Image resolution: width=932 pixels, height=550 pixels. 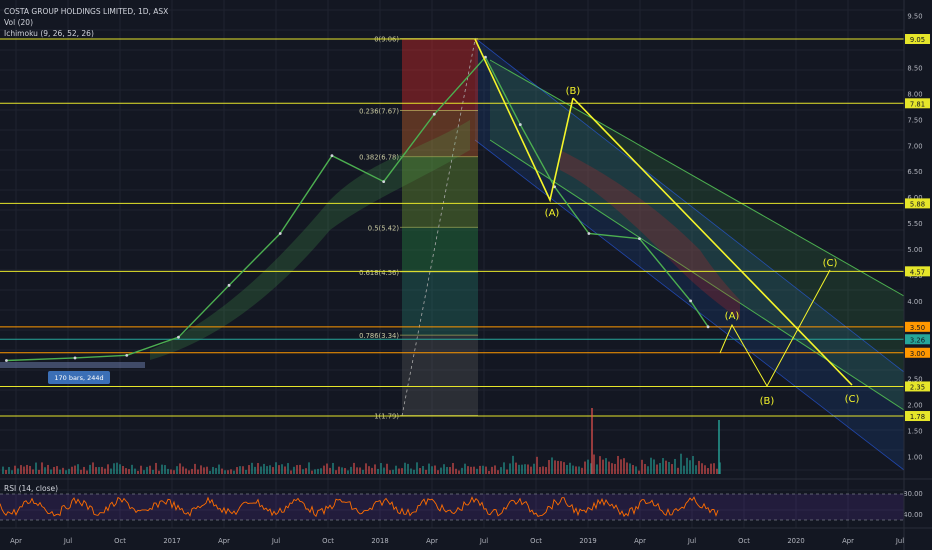 What do you see at coordinates (830, 263) in the screenshot?
I see `wave-label: (C)` at bounding box center [830, 263].